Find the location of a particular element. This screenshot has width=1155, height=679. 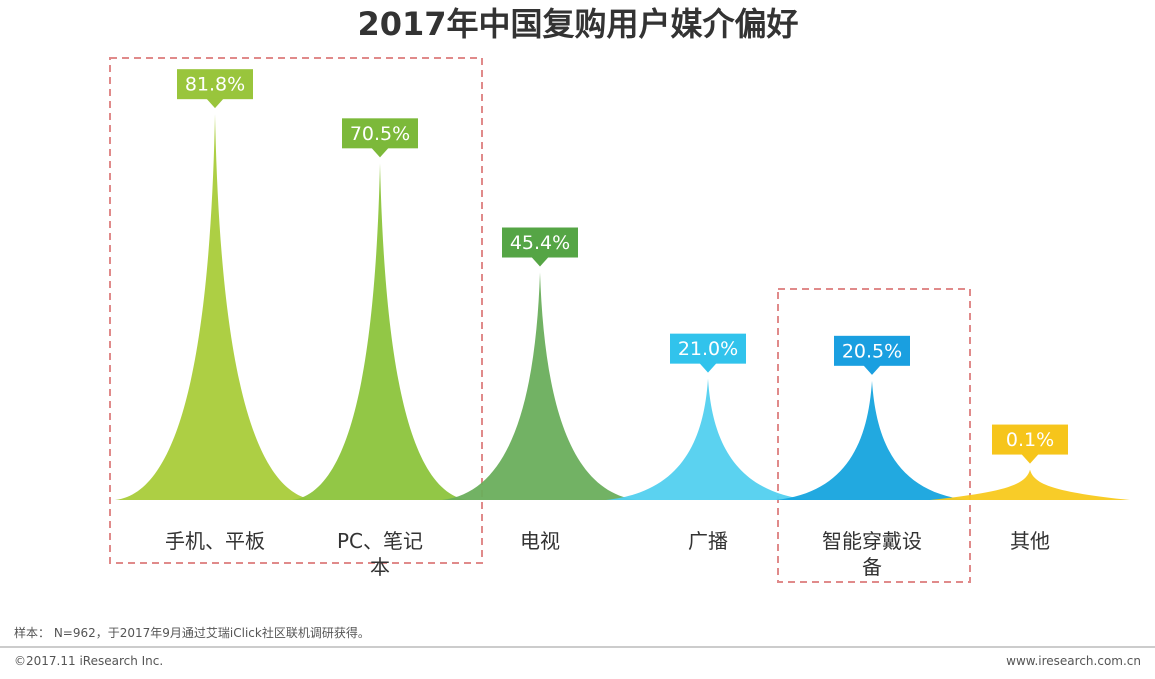

copyright: ©2017.11 iResearch Inc. is located at coordinates (89, 661).